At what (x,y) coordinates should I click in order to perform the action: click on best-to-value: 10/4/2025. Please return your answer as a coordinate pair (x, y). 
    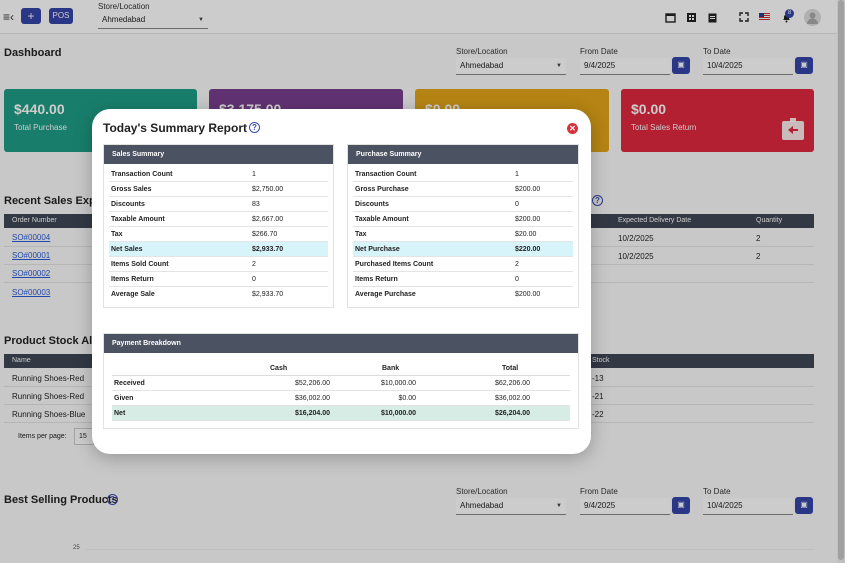
    Looking at the image, I should click on (725, 505).